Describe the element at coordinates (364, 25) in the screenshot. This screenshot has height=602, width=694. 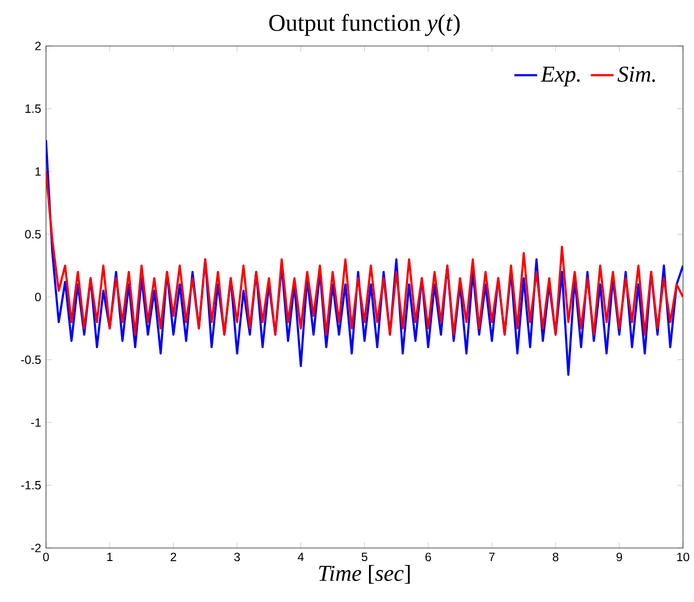
I see `chart-title: Output function y(t)` at that location.